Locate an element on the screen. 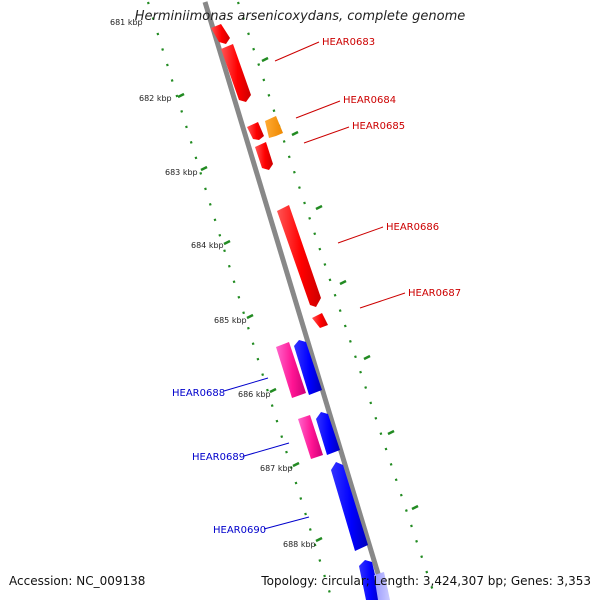 This screenshot has width=600, height=604. tick-label: 688 kbp is located at coordinates (299, 544).